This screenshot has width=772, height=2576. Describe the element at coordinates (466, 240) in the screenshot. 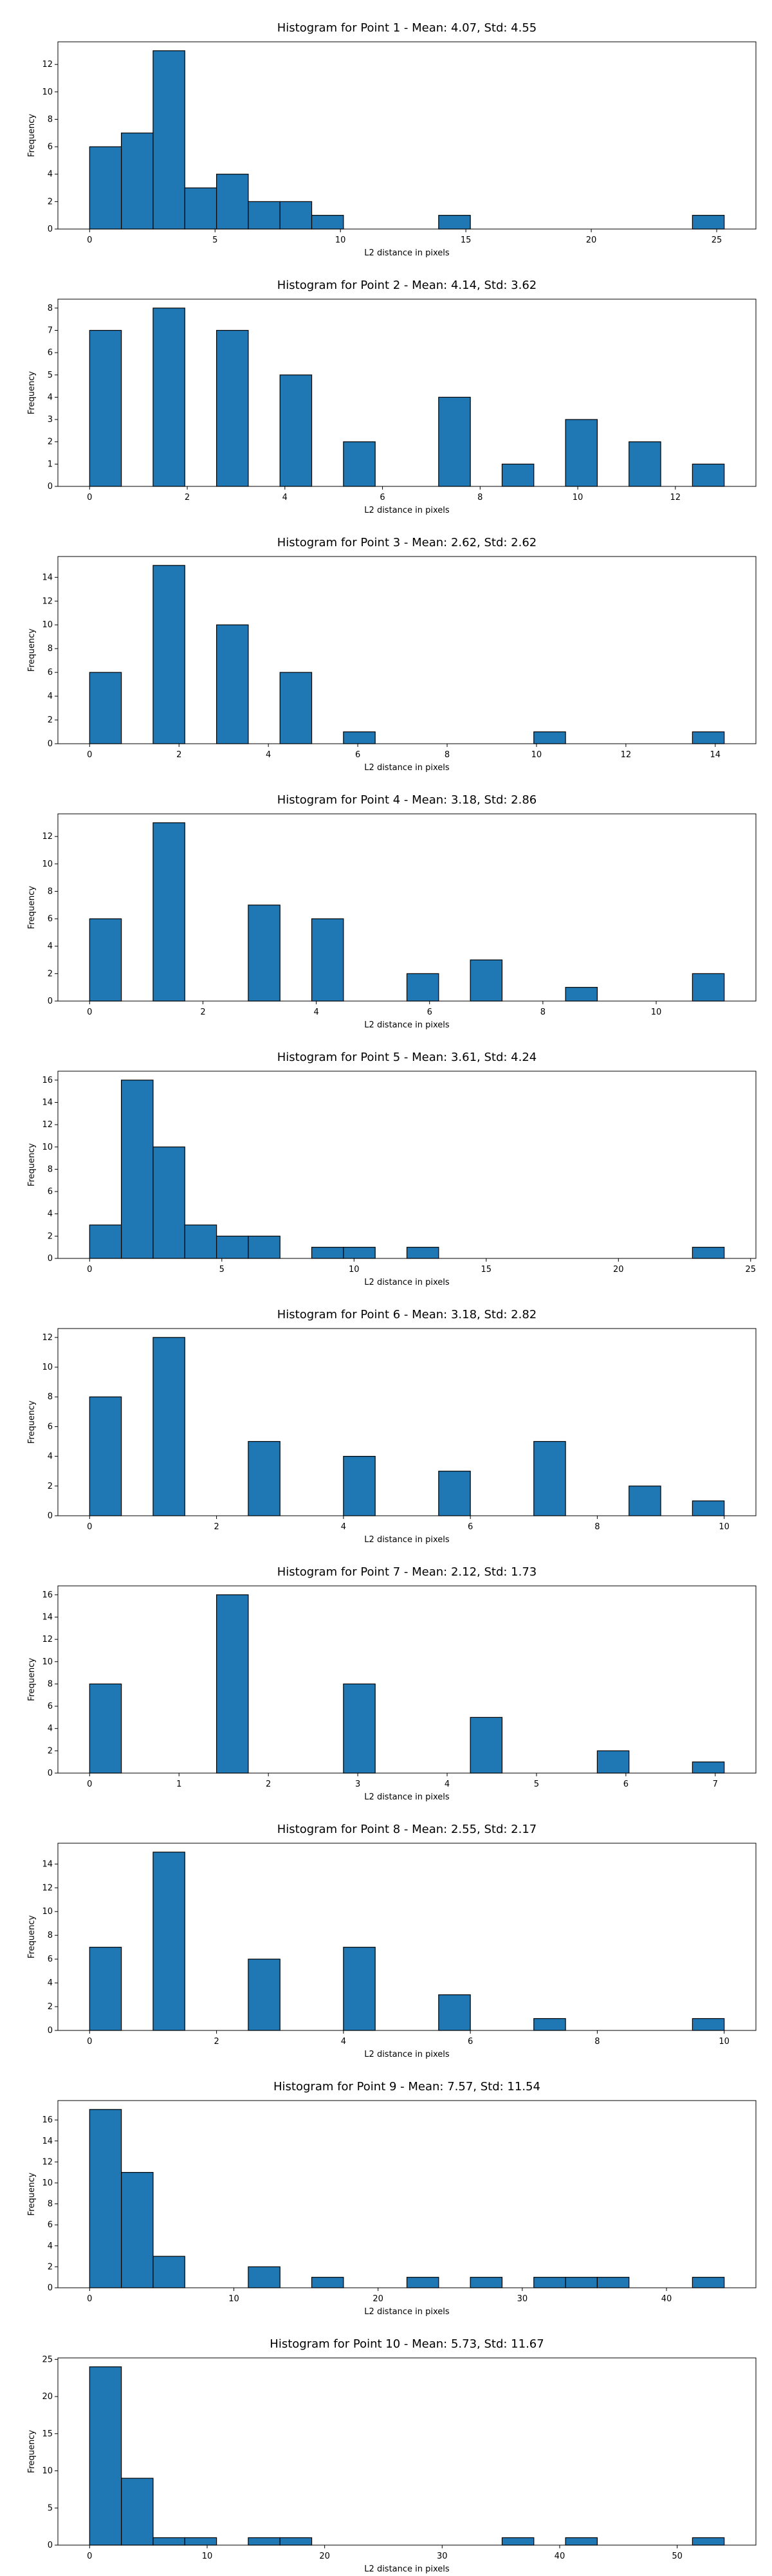

I see `x-tick-label: 15` at that location.